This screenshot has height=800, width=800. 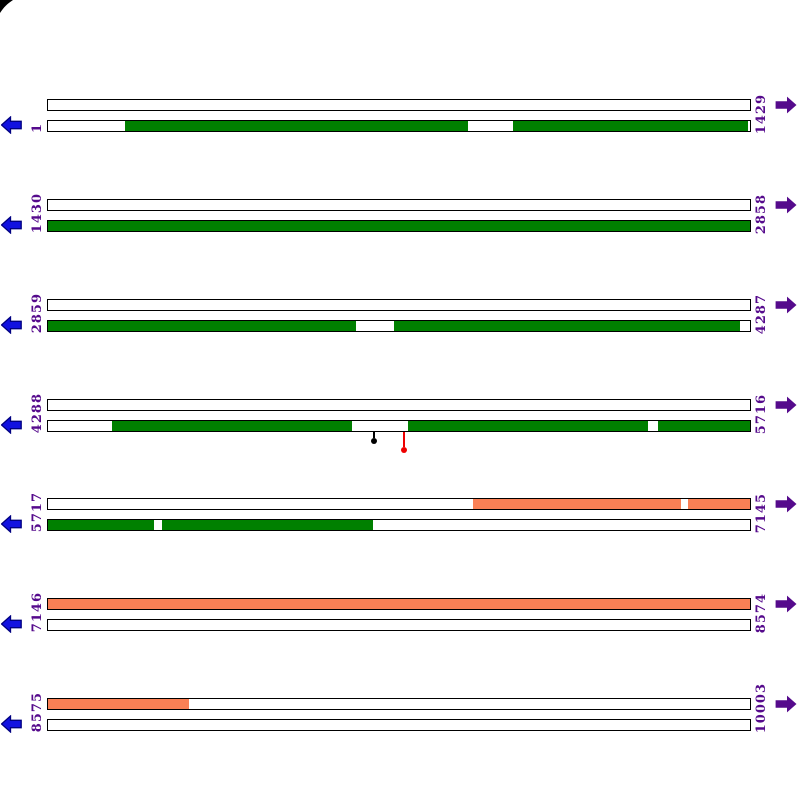 I want to click on row-start-label: 1, so click(x=37, y=127).